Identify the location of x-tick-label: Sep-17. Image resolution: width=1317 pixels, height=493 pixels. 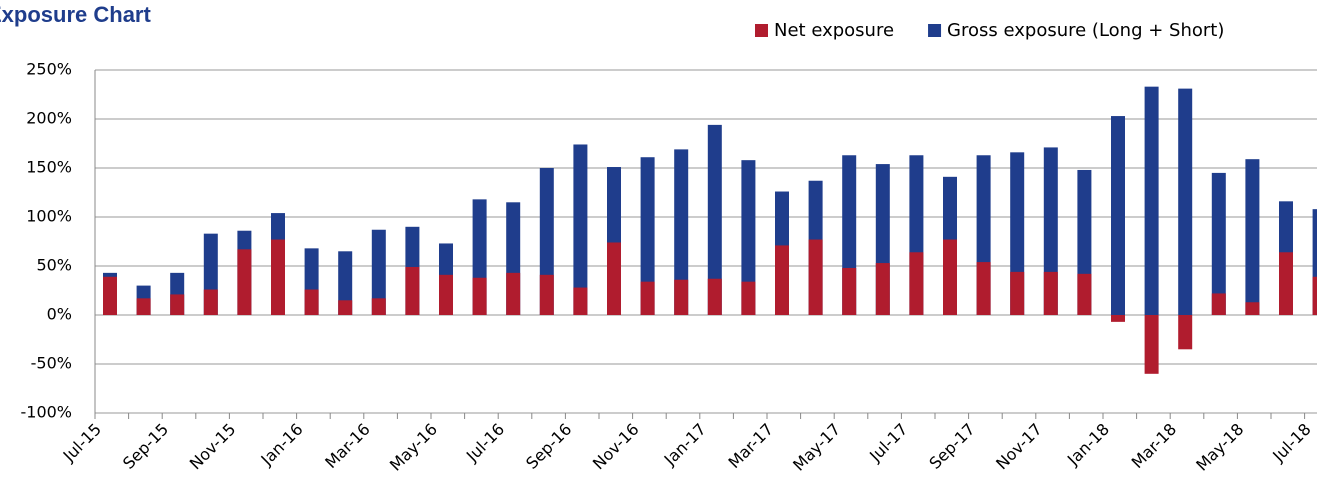
(951, 446).